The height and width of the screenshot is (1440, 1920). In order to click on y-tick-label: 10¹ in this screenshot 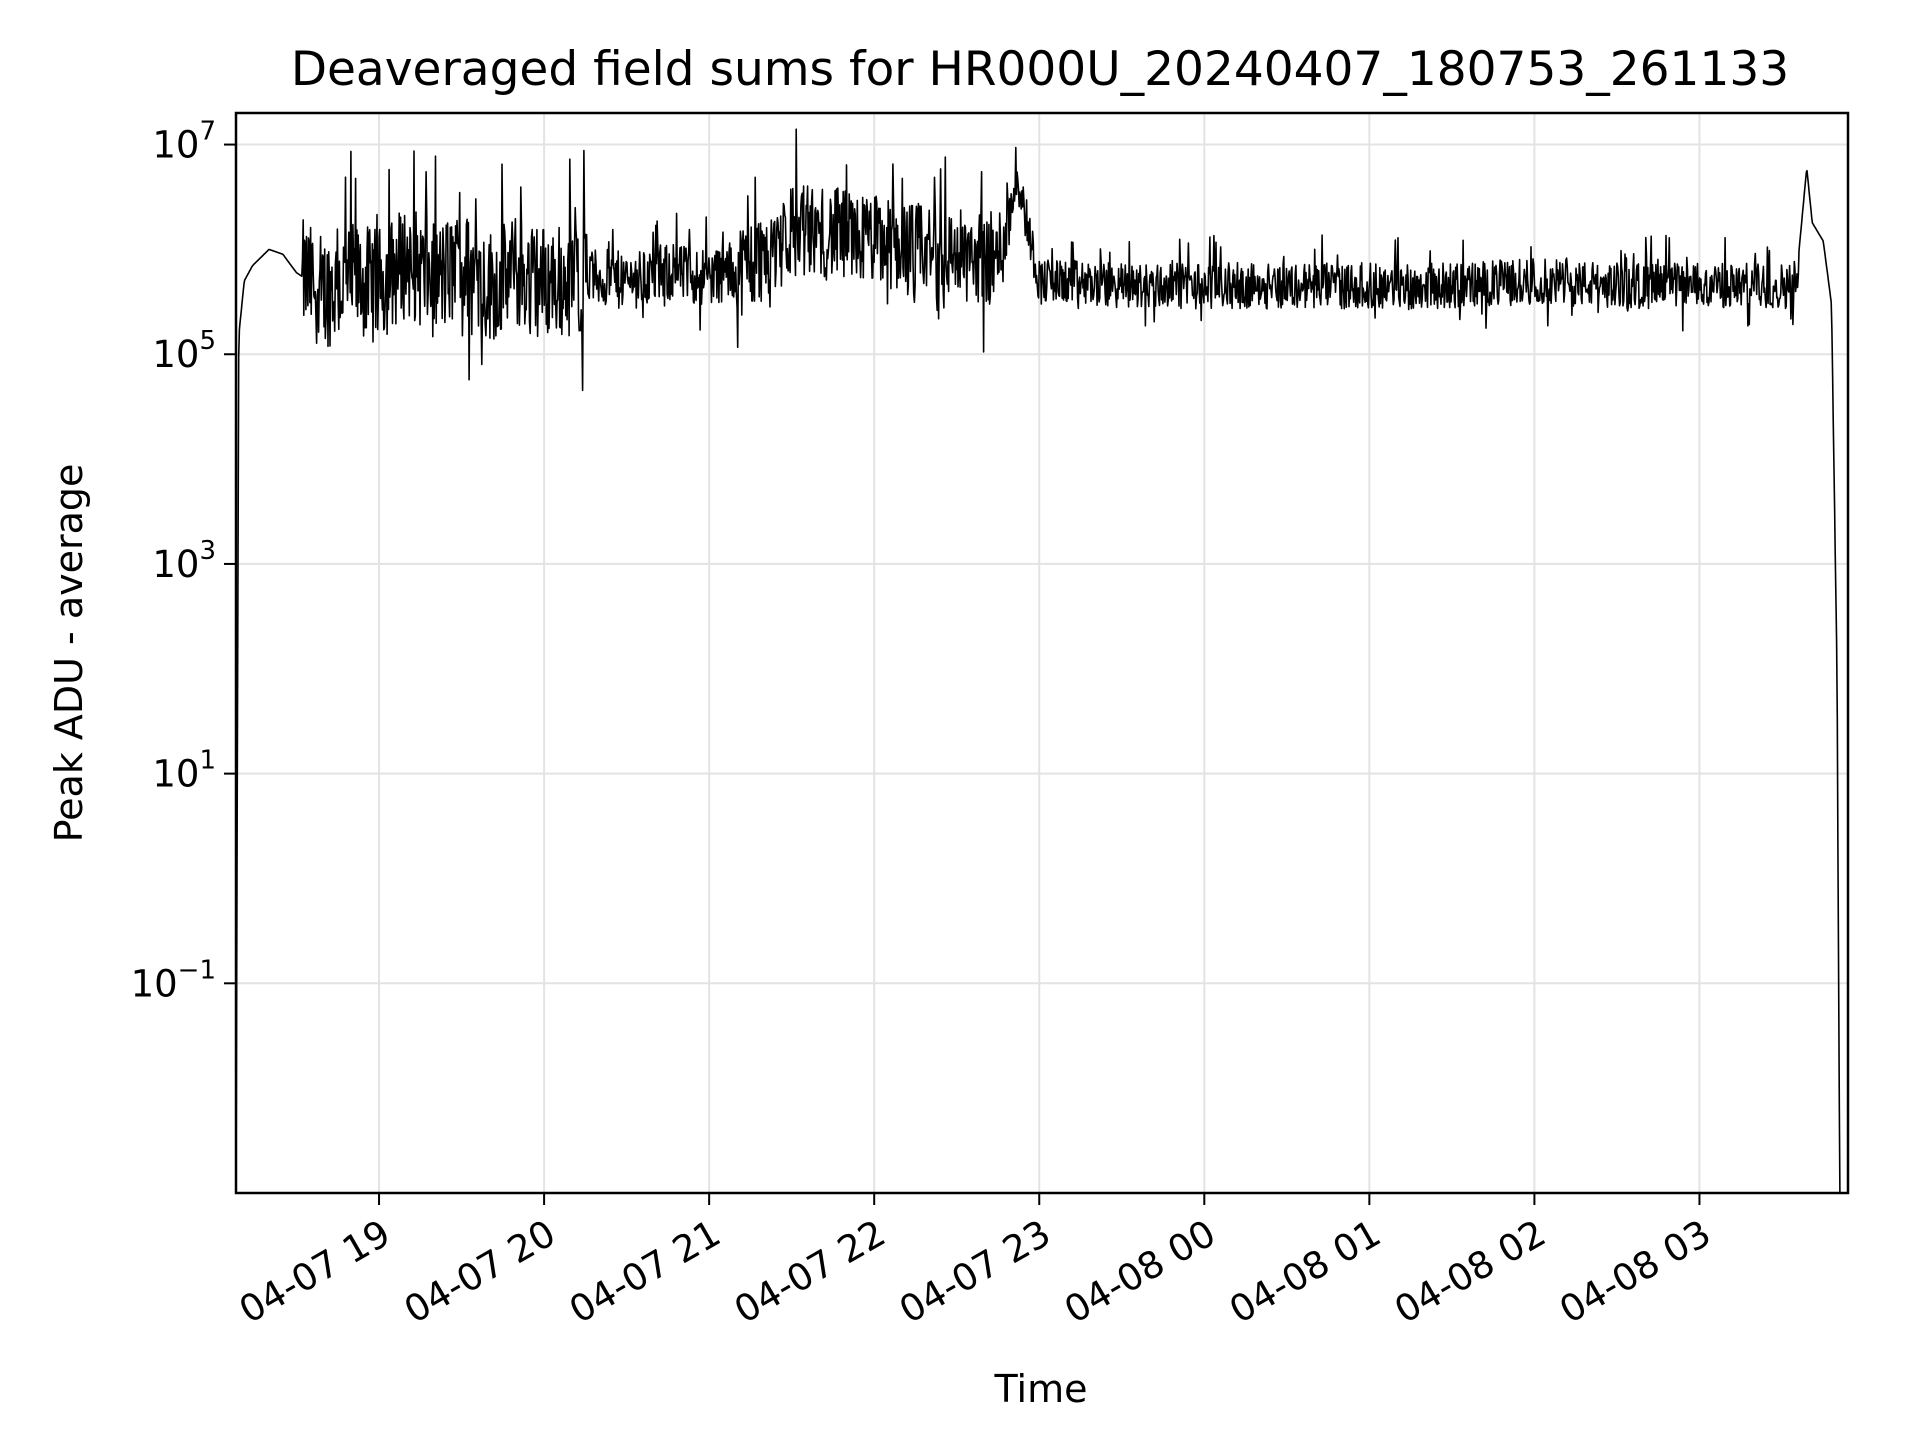, I will do `click(184, 771)`.